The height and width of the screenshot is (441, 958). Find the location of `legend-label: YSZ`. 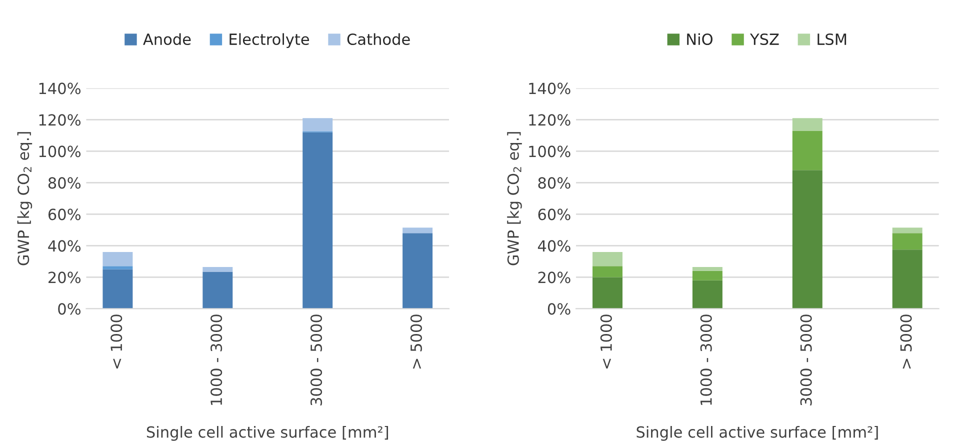

legend-label: YSZ is located at coordinates (764, 39).